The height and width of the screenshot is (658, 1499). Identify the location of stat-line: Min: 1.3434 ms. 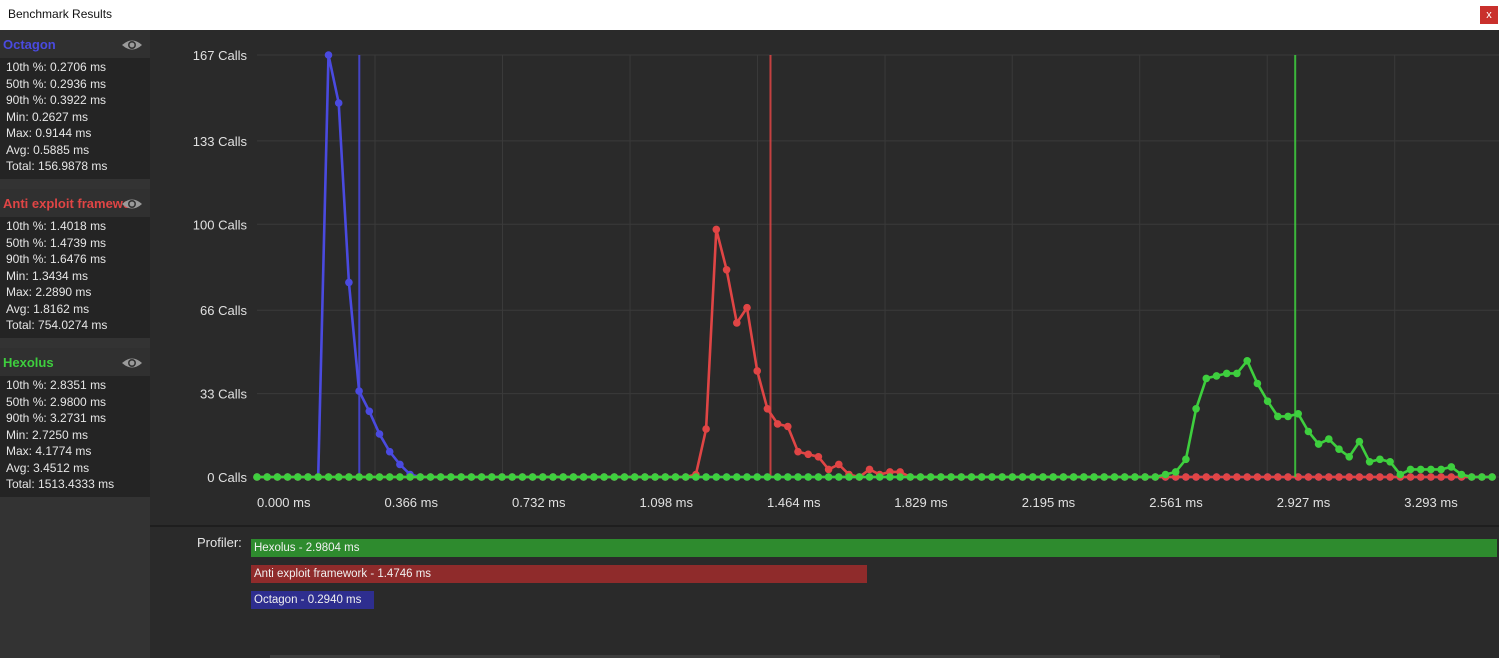
(47, 275).